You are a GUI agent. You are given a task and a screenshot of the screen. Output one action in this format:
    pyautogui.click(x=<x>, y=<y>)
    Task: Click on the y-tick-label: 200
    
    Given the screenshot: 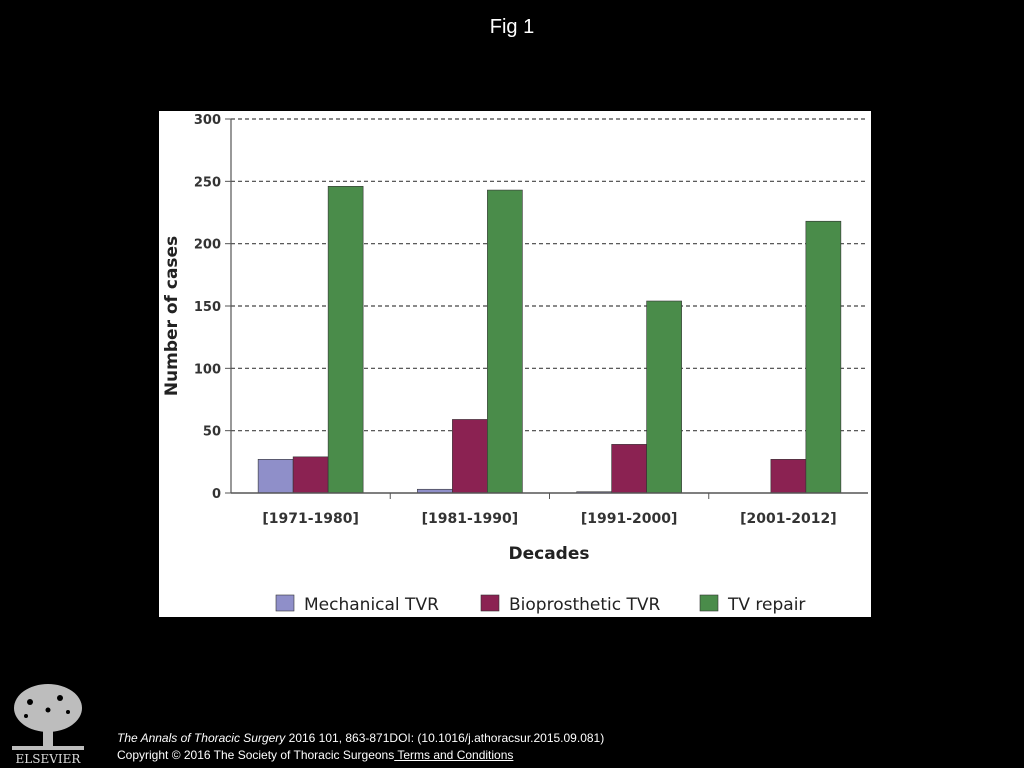 What is the action you would take?
    pyautogui.click(x=207, y=245)
    